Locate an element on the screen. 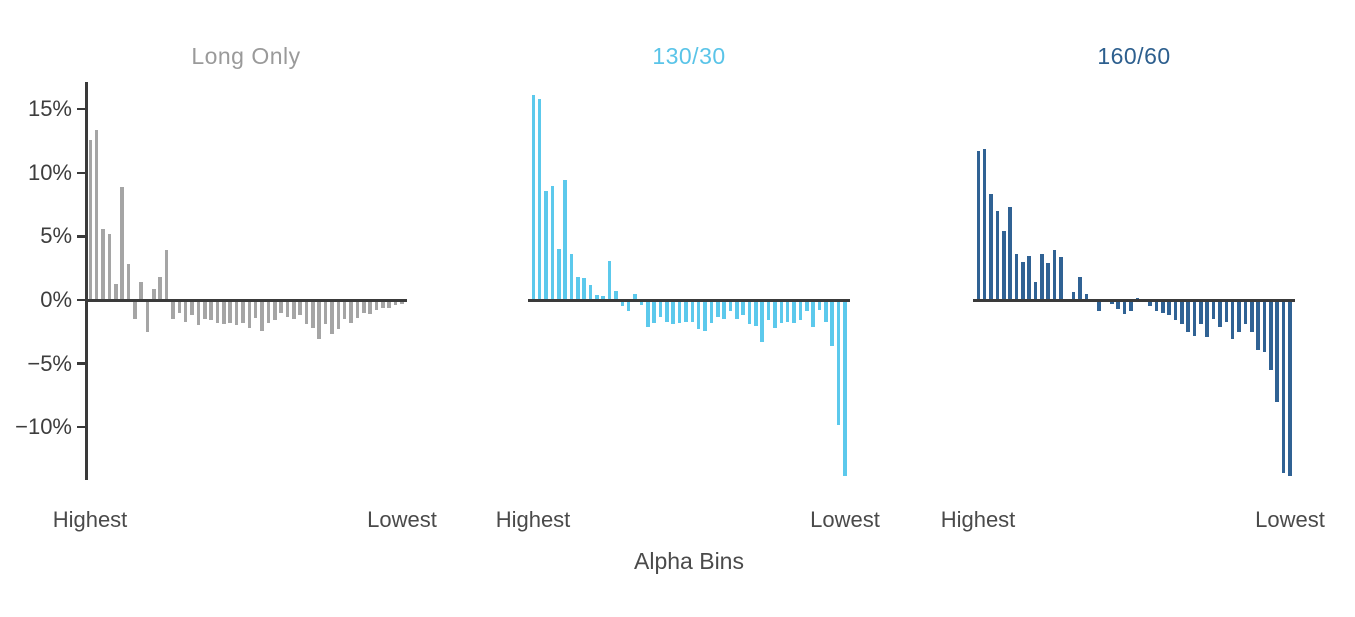 The image size is (1355, 617). chart-title: 130/30 is located at coordinates (689, 56).